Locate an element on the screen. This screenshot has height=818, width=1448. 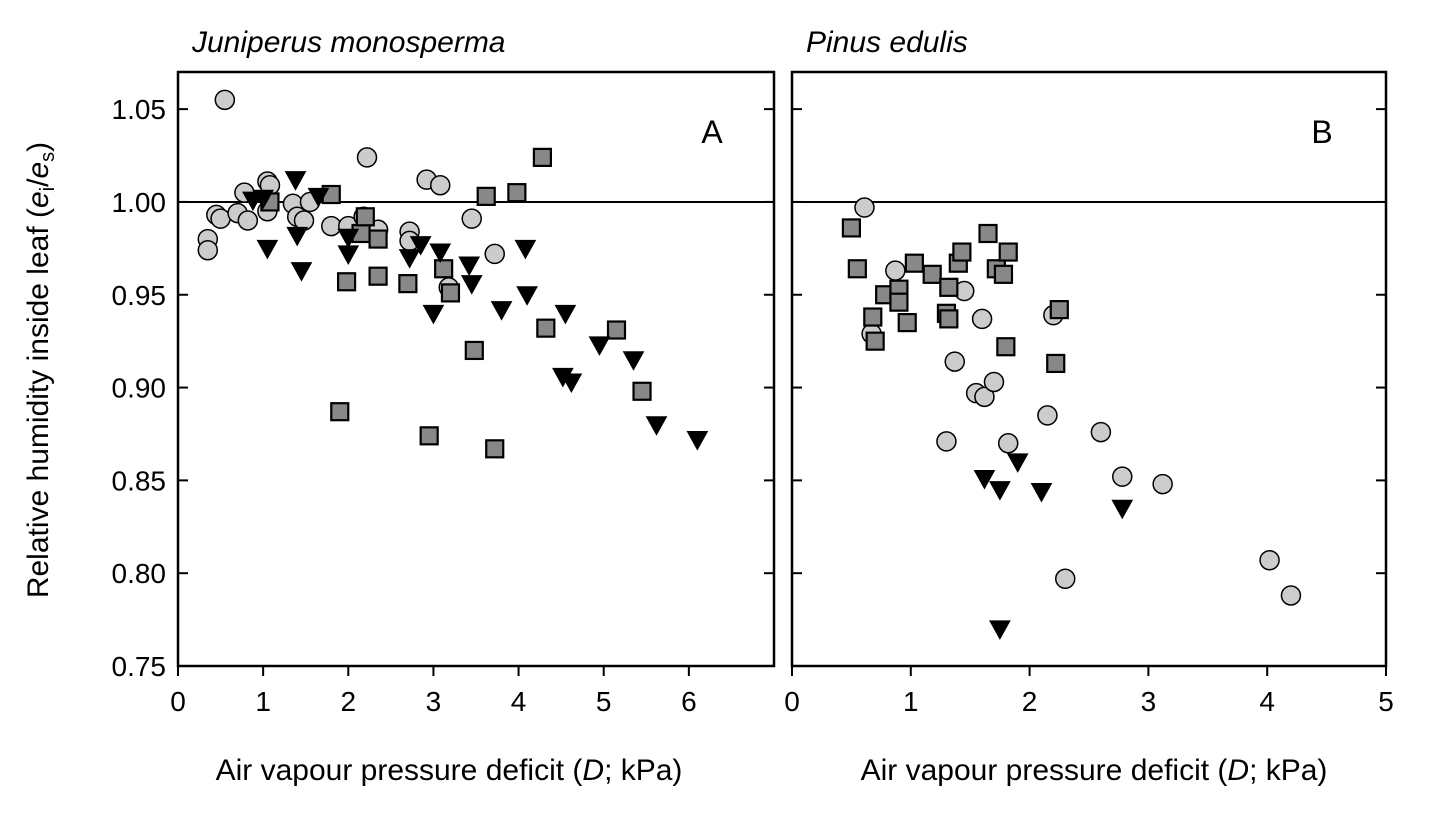
y-axis-label-main: Relative humidity inside leaf ( is located at coordinates (38, 403).